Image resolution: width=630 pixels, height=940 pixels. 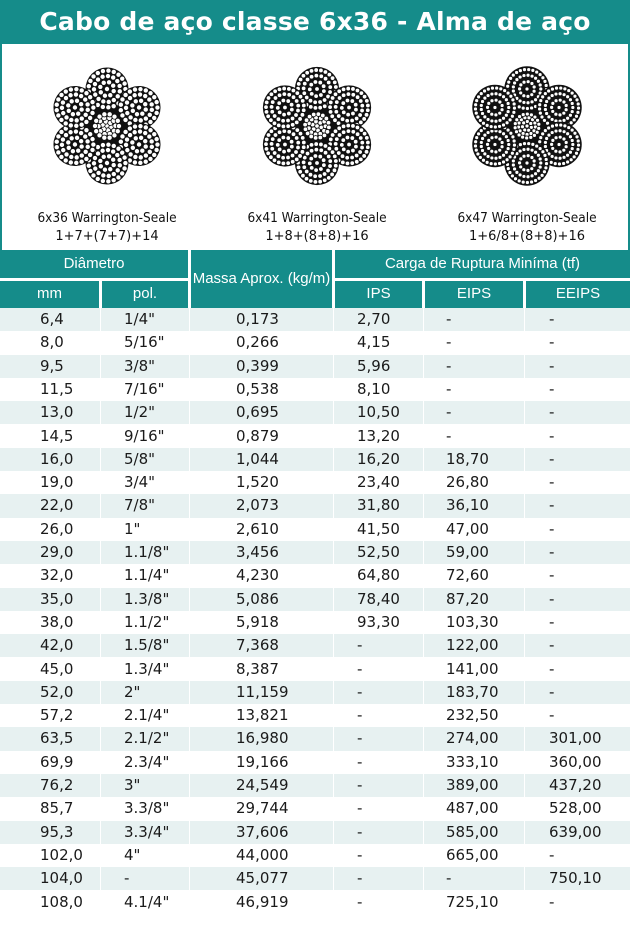 I want to click on table-row: 42,0 1.5/8" 7,368 - 122,00 -, so click(x=315, y=646).